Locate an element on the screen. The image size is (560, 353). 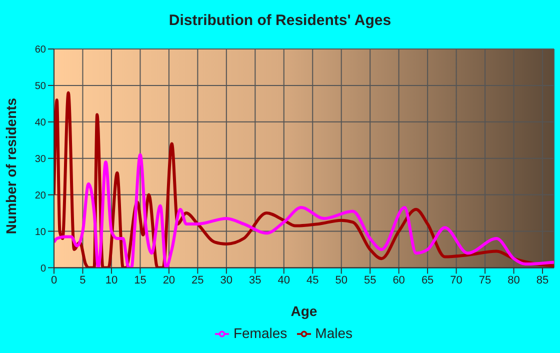
x-tick-label: 40 is located at coordinates (284, 280).